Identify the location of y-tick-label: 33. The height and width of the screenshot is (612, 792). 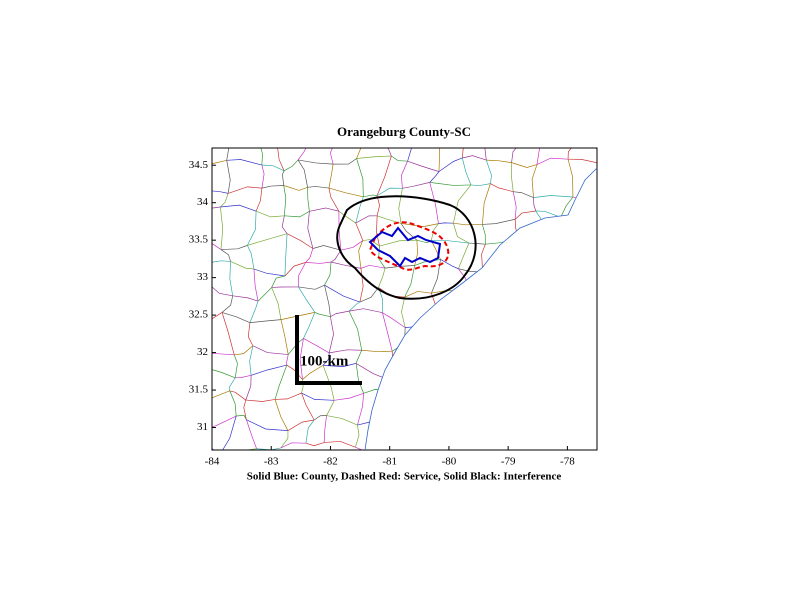
(203, 277).